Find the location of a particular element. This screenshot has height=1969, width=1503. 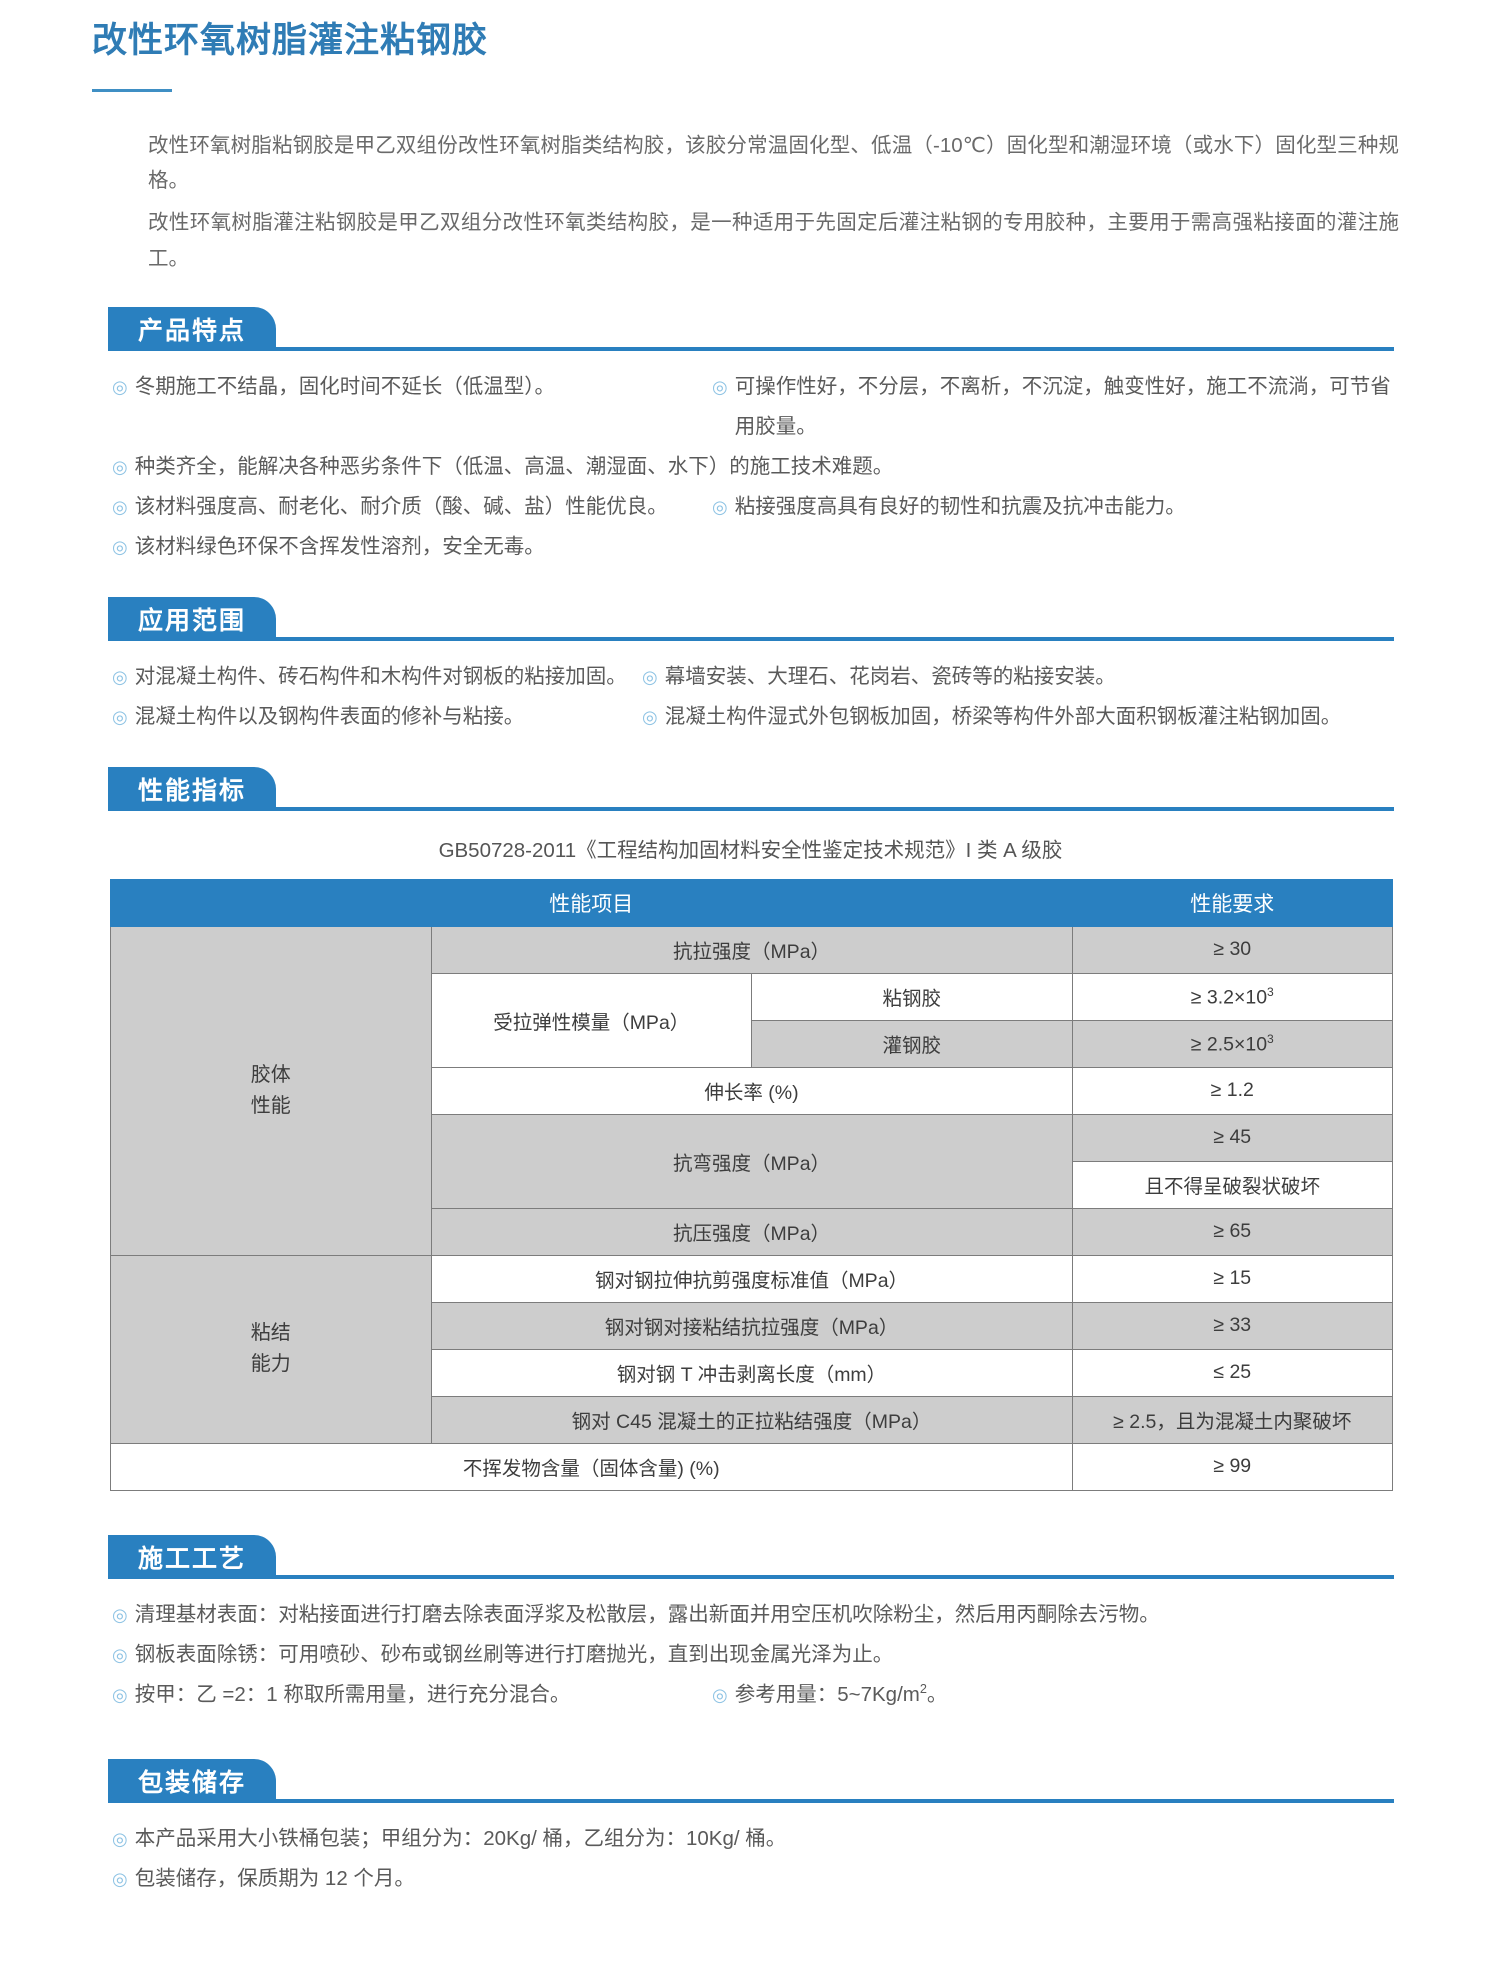

cell-value: ≥ 2.5×103 is located at coordinates (1232, 1043).